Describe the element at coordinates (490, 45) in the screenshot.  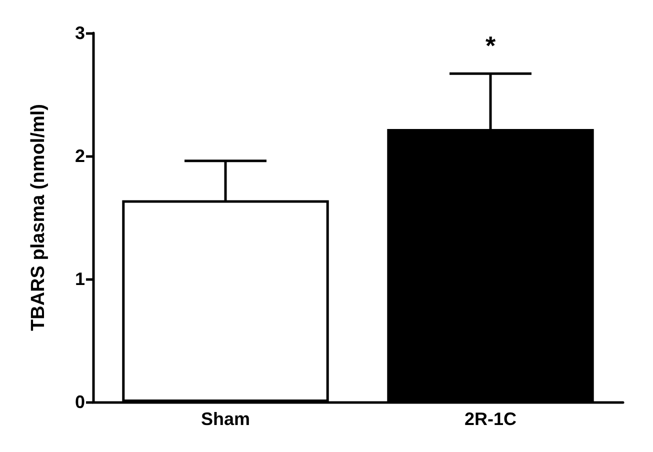
I see `annotation: *` at that location.